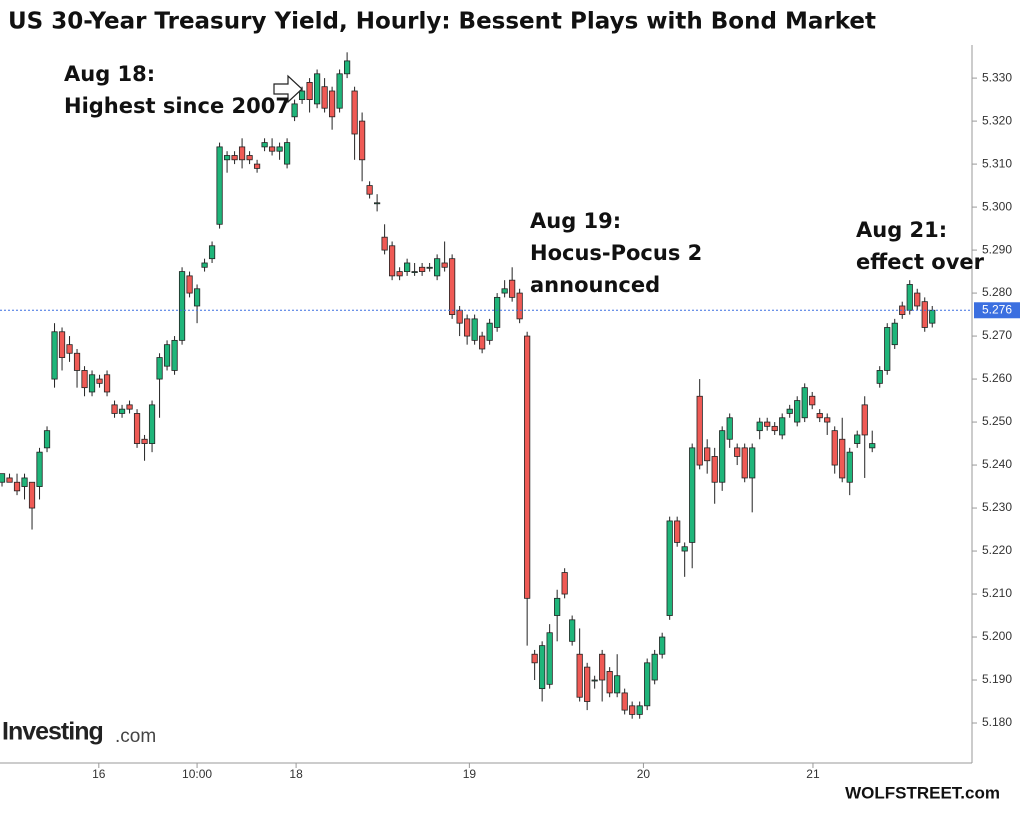  I want to click on y-tick-label: 5.260, so click(997, 378).